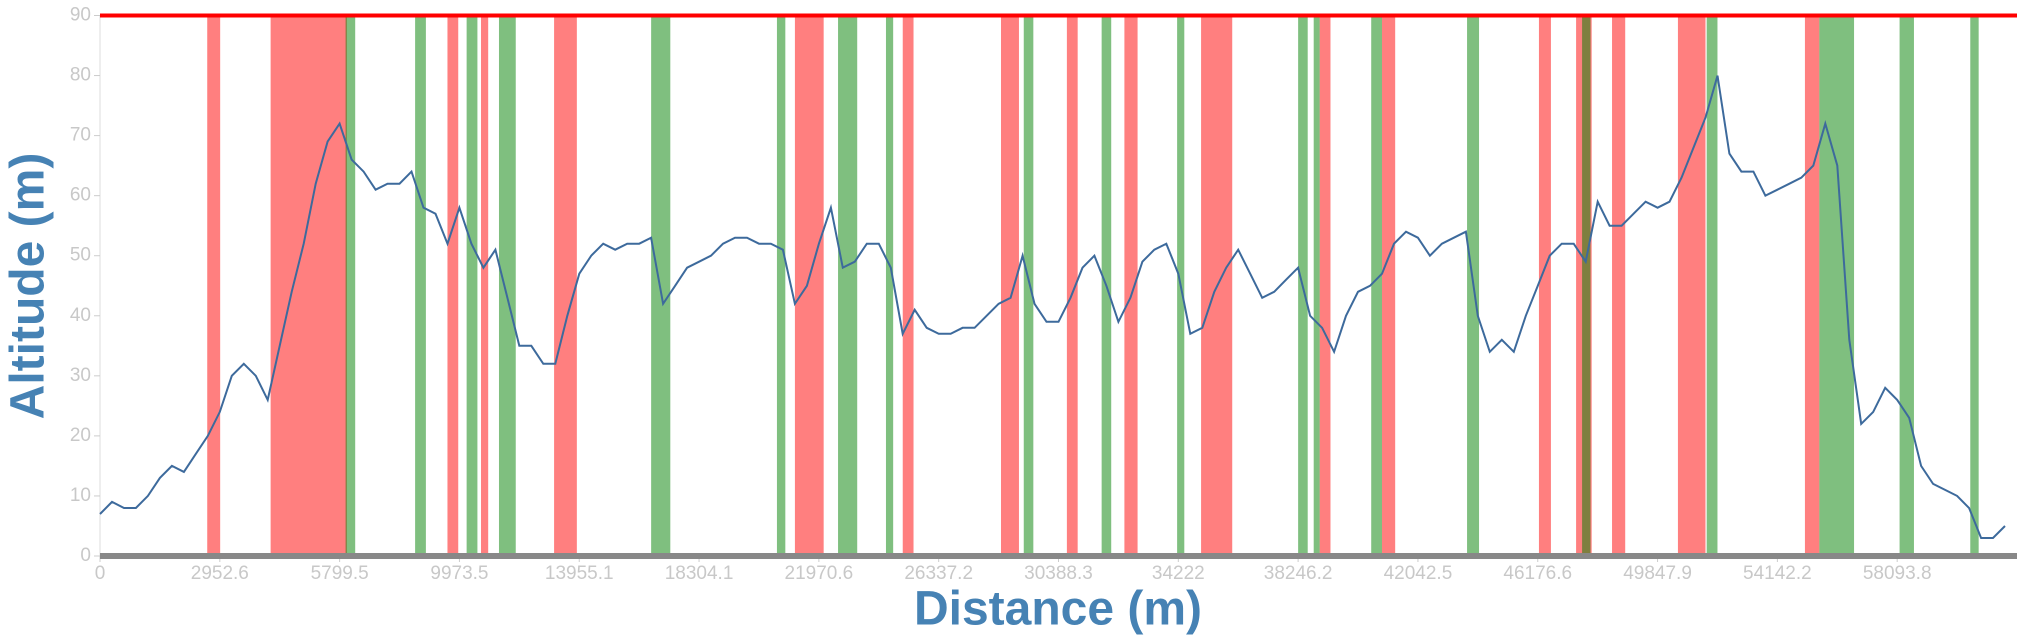 This screenshot has height=641, width=2027. What do you see at coordinates (28, 286) in the screenshot?
I see `y-axis-title: Altitude (m)` at bounding box center [28, 286].